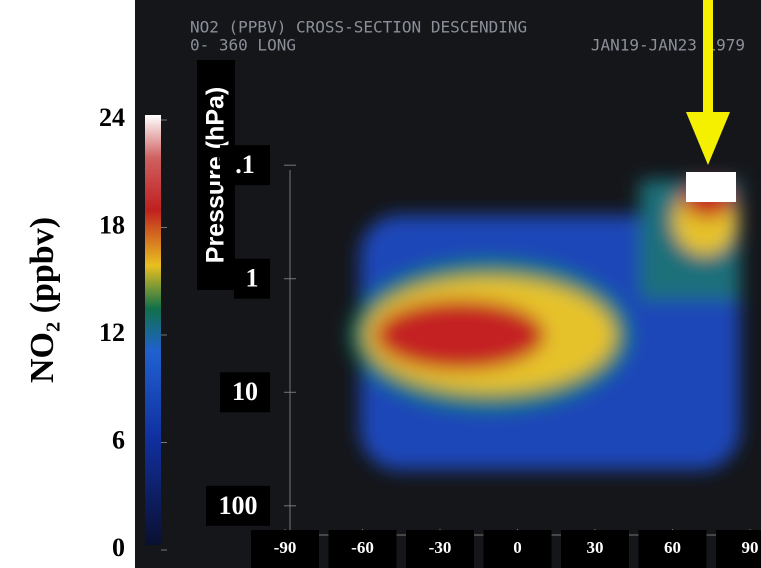  I want to click on colorbar-tick-label: 18, so click(112, 224).